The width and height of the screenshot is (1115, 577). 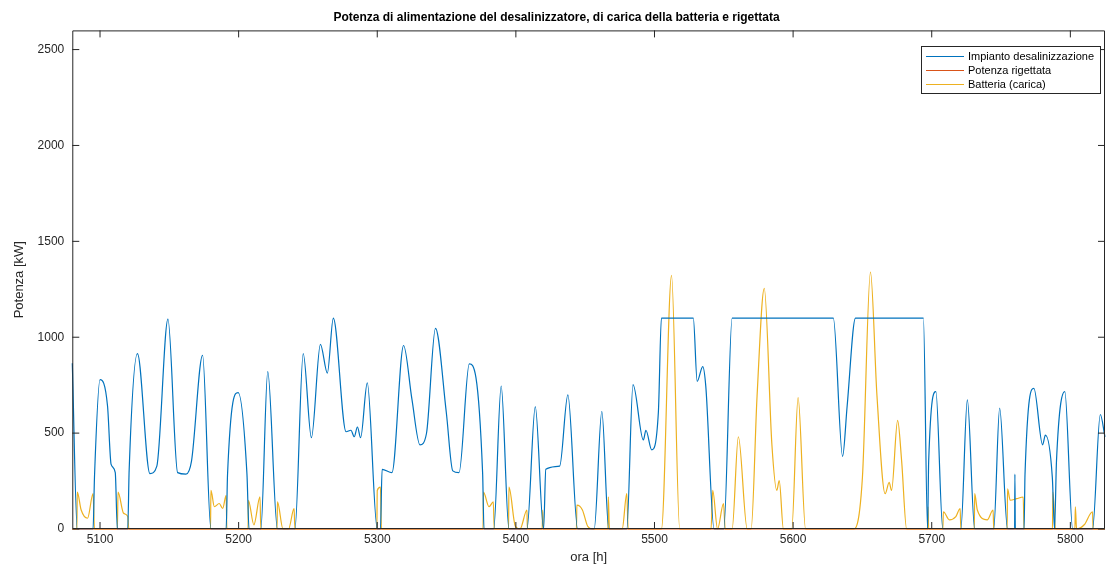 I want to click on legend-label: Potenza rigettata, so click(x=1010, y=70).